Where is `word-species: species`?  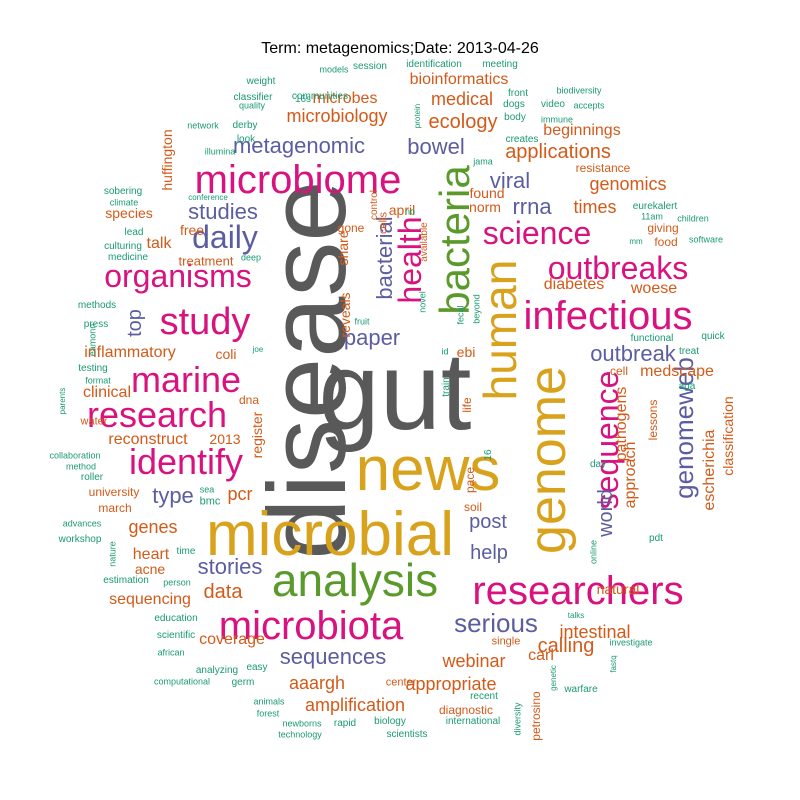 word-species: species is located at coordinates (129, 213).